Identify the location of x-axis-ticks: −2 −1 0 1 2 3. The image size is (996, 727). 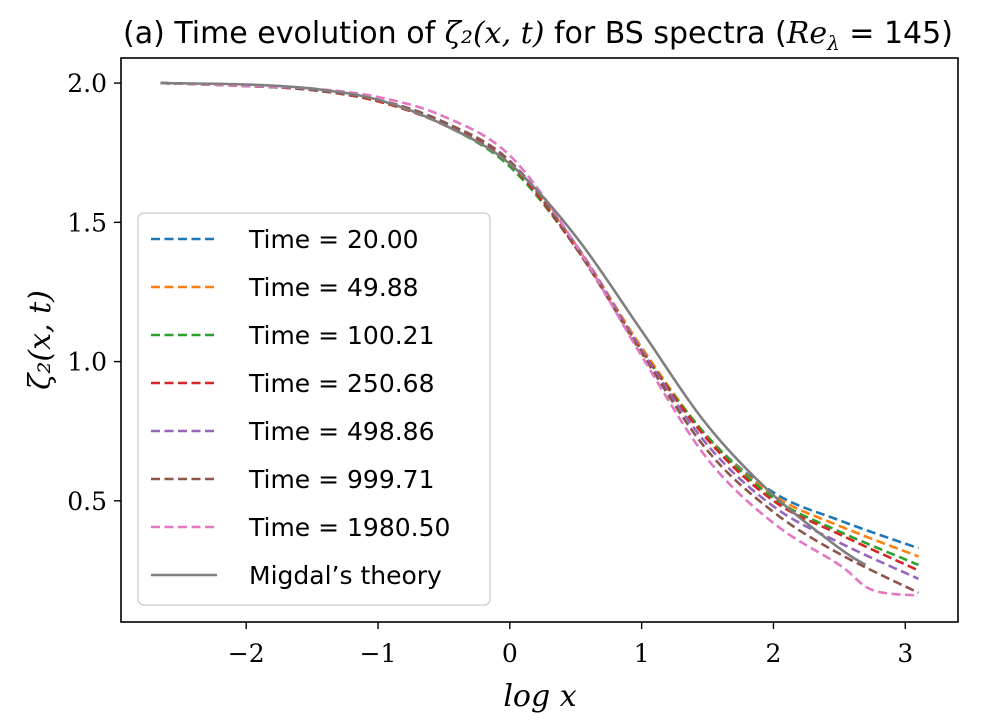
(570, 645).